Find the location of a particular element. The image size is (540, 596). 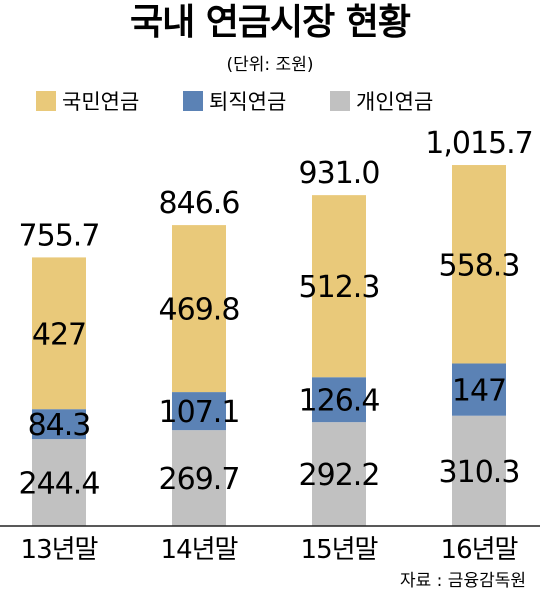

chart-title: 국내 연금시장 현황 is located at coordinates (270, 22).